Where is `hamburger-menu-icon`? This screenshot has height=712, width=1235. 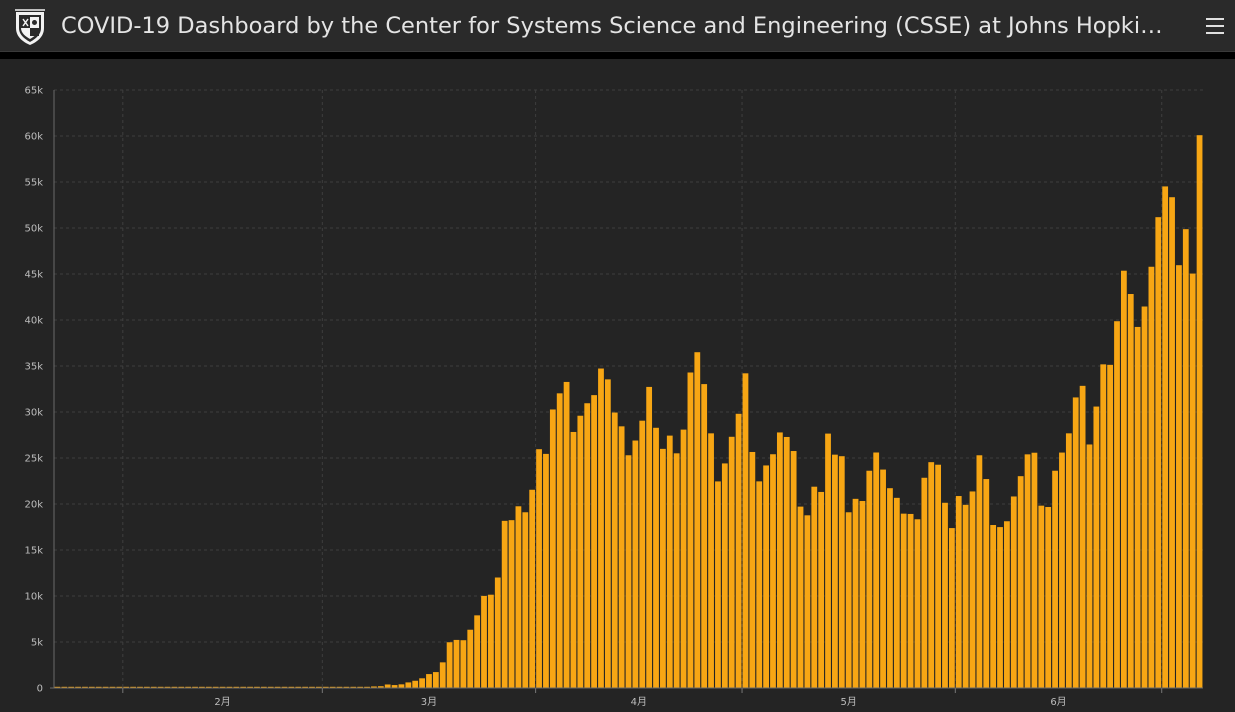 hamburger-menu-icon is located at coordinates (1215, 26).